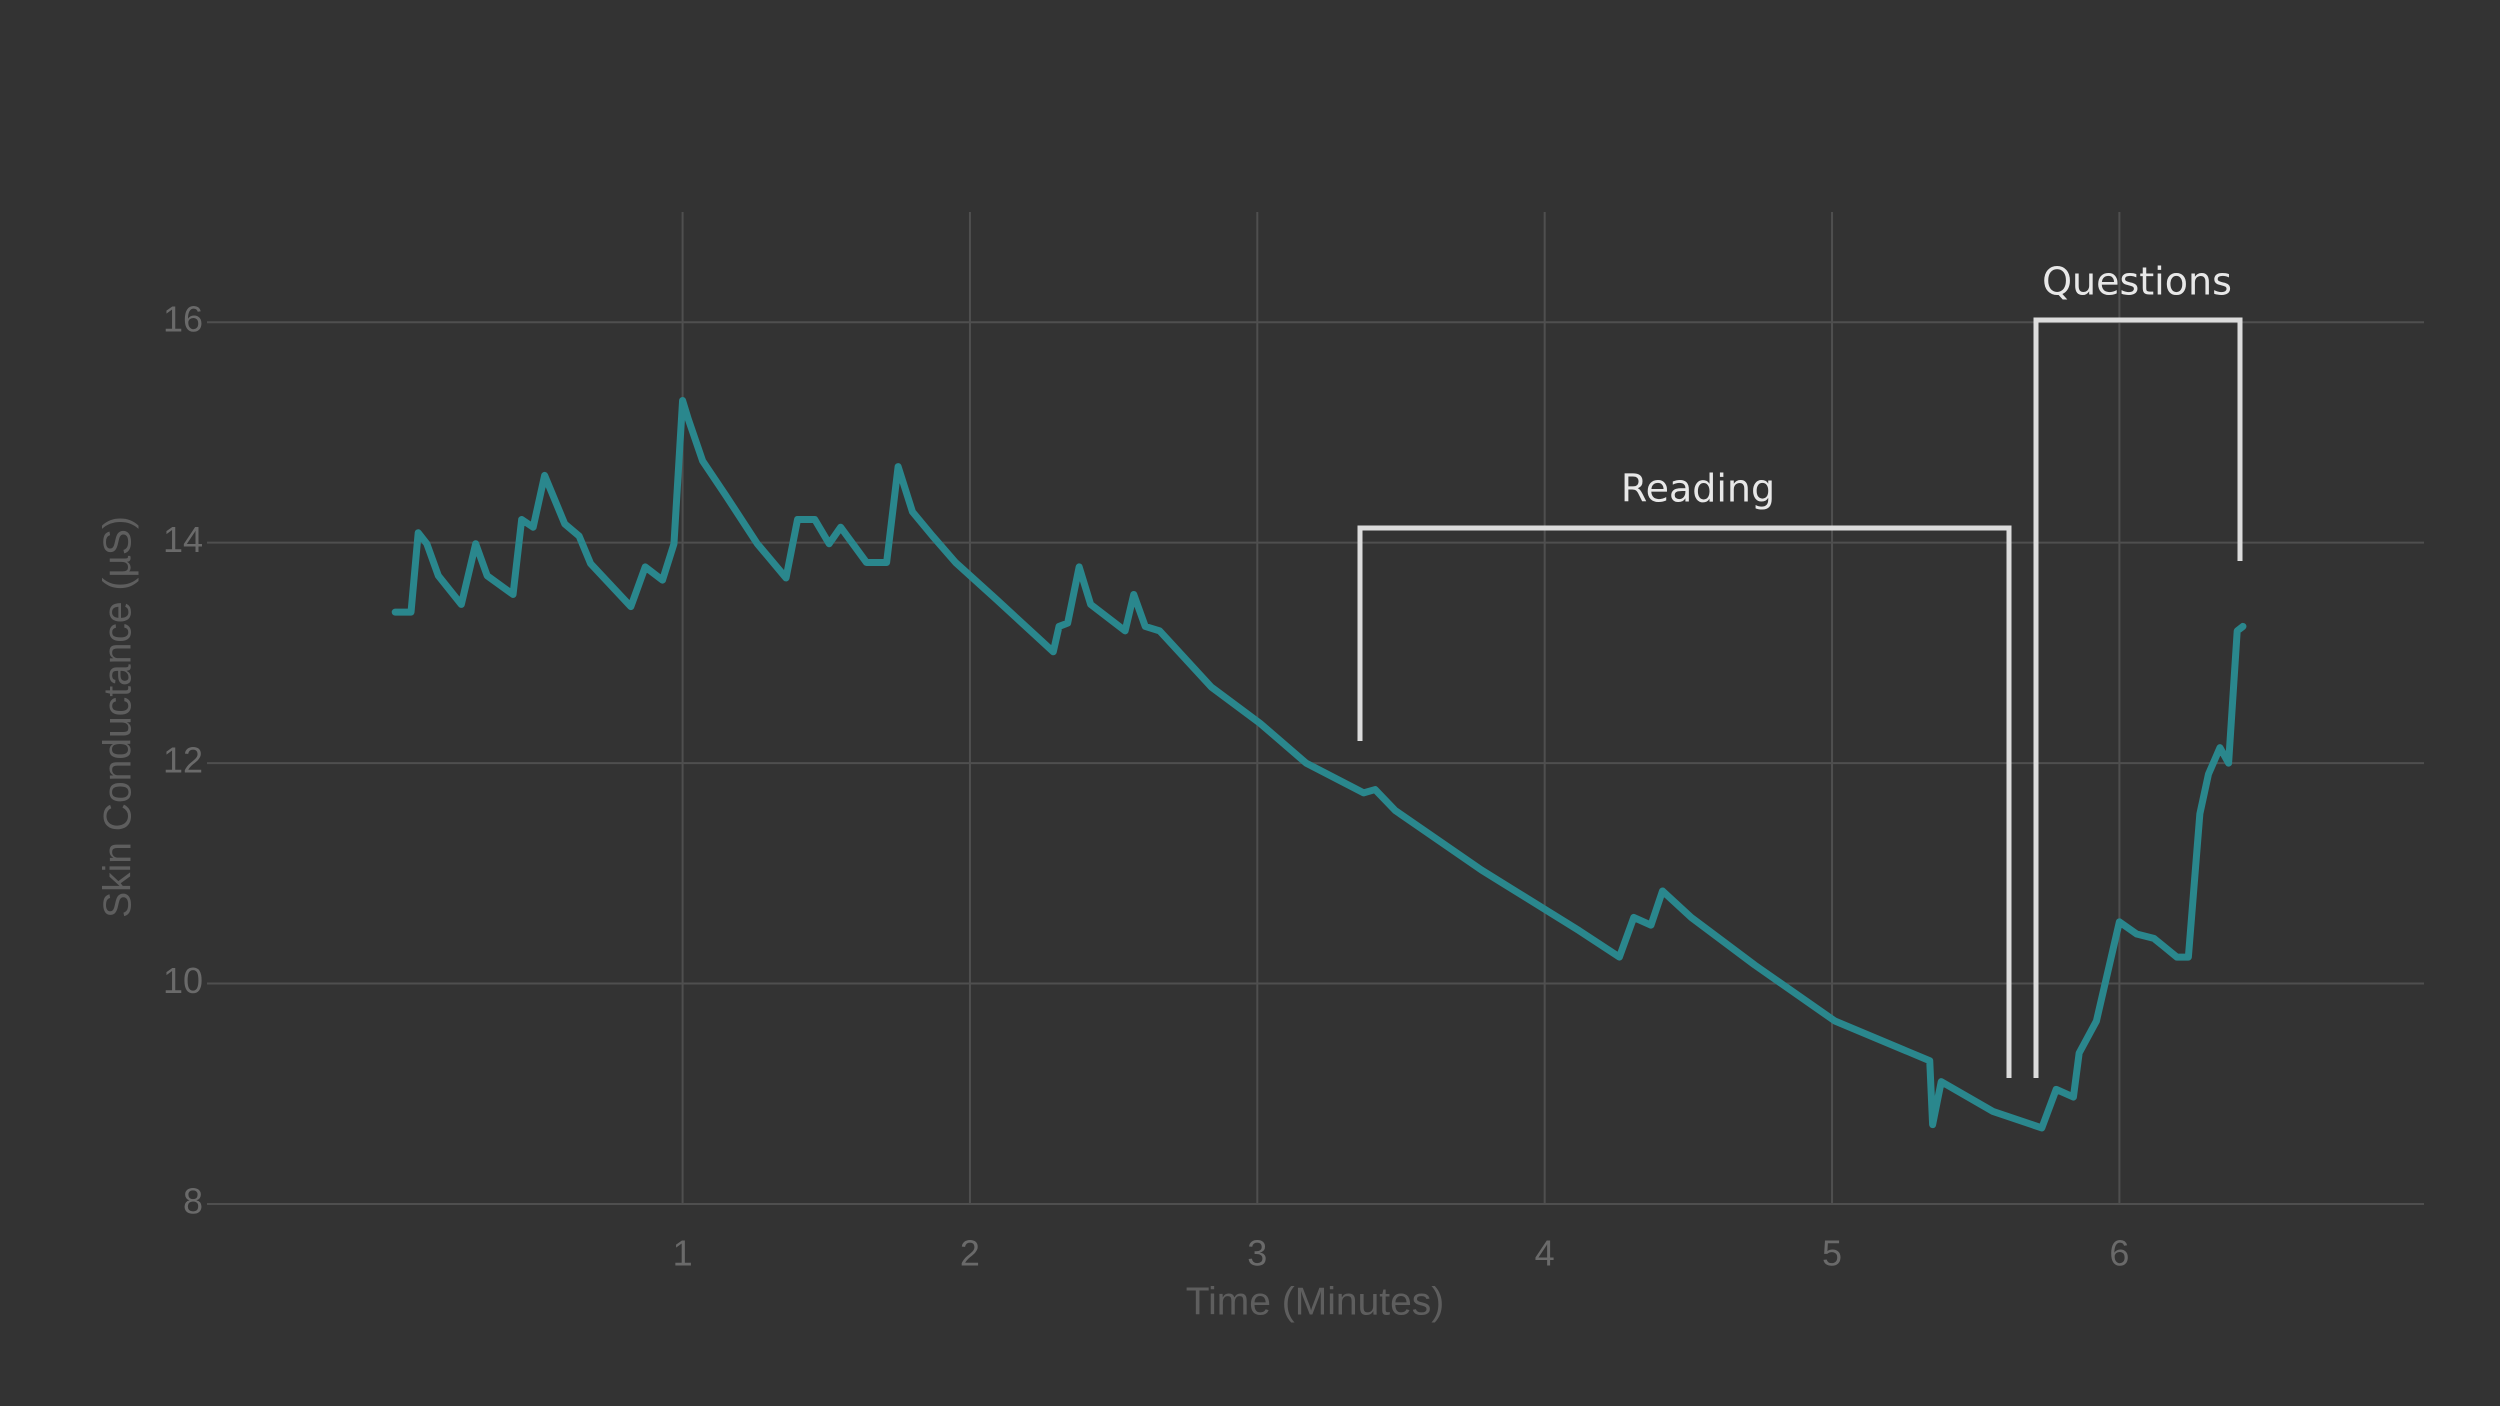 This screenshot has height=1406, width=2500. I want to click on x-tick-label: 3, so click(1257, 1253).